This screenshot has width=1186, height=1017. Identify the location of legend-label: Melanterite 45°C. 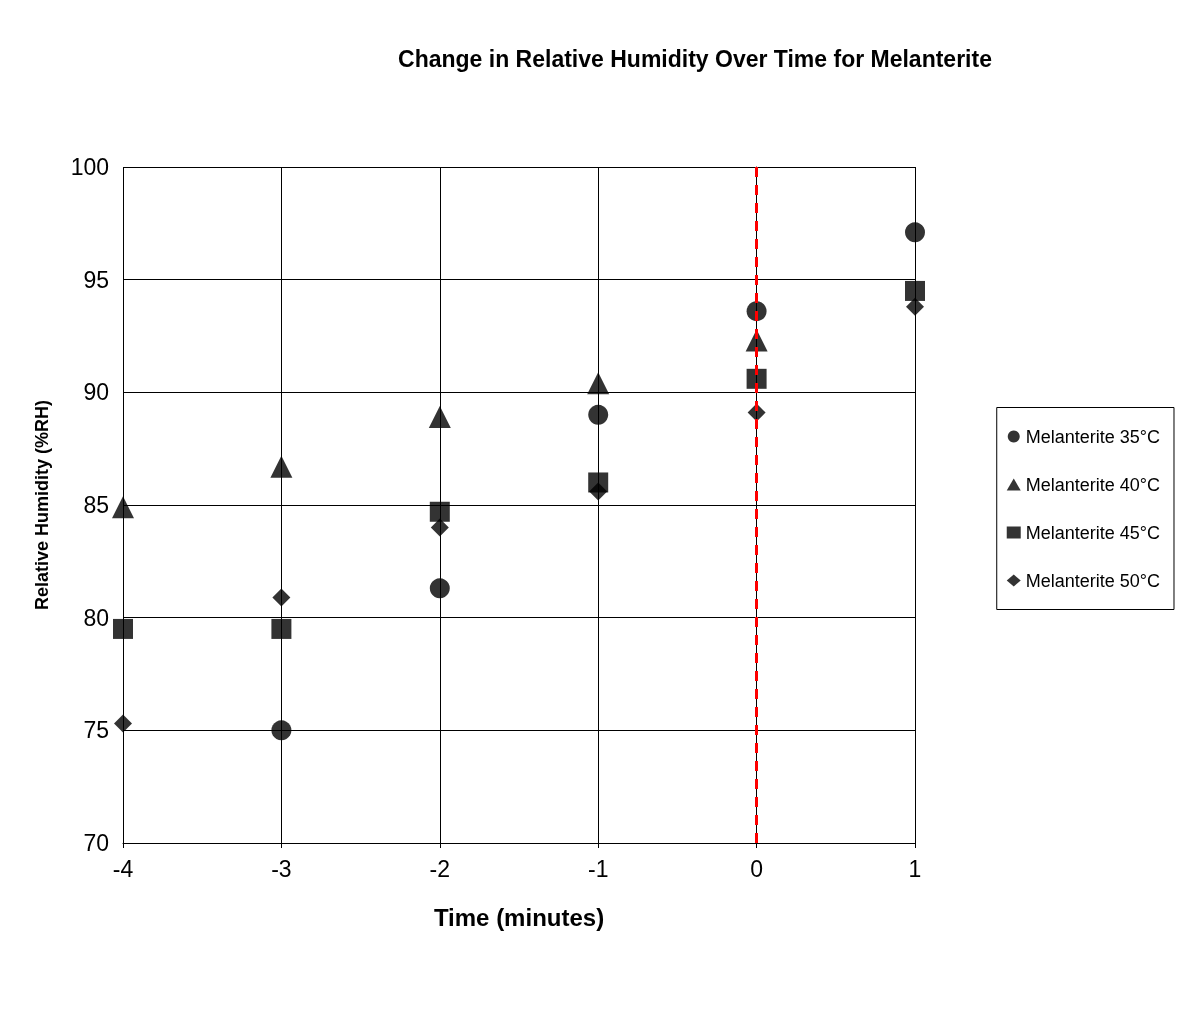
(1092, 532).